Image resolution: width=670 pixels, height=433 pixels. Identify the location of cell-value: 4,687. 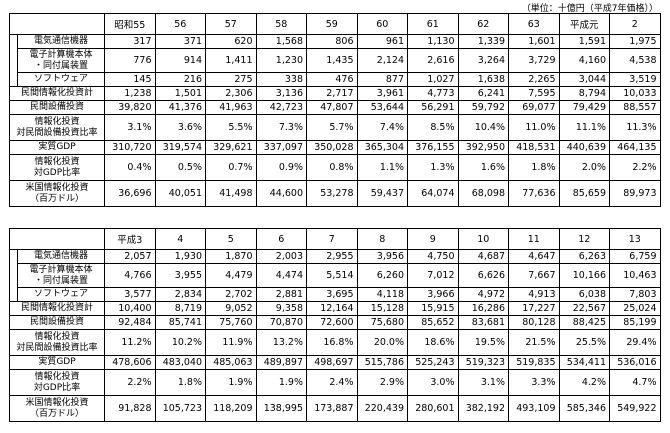
(483, 256).